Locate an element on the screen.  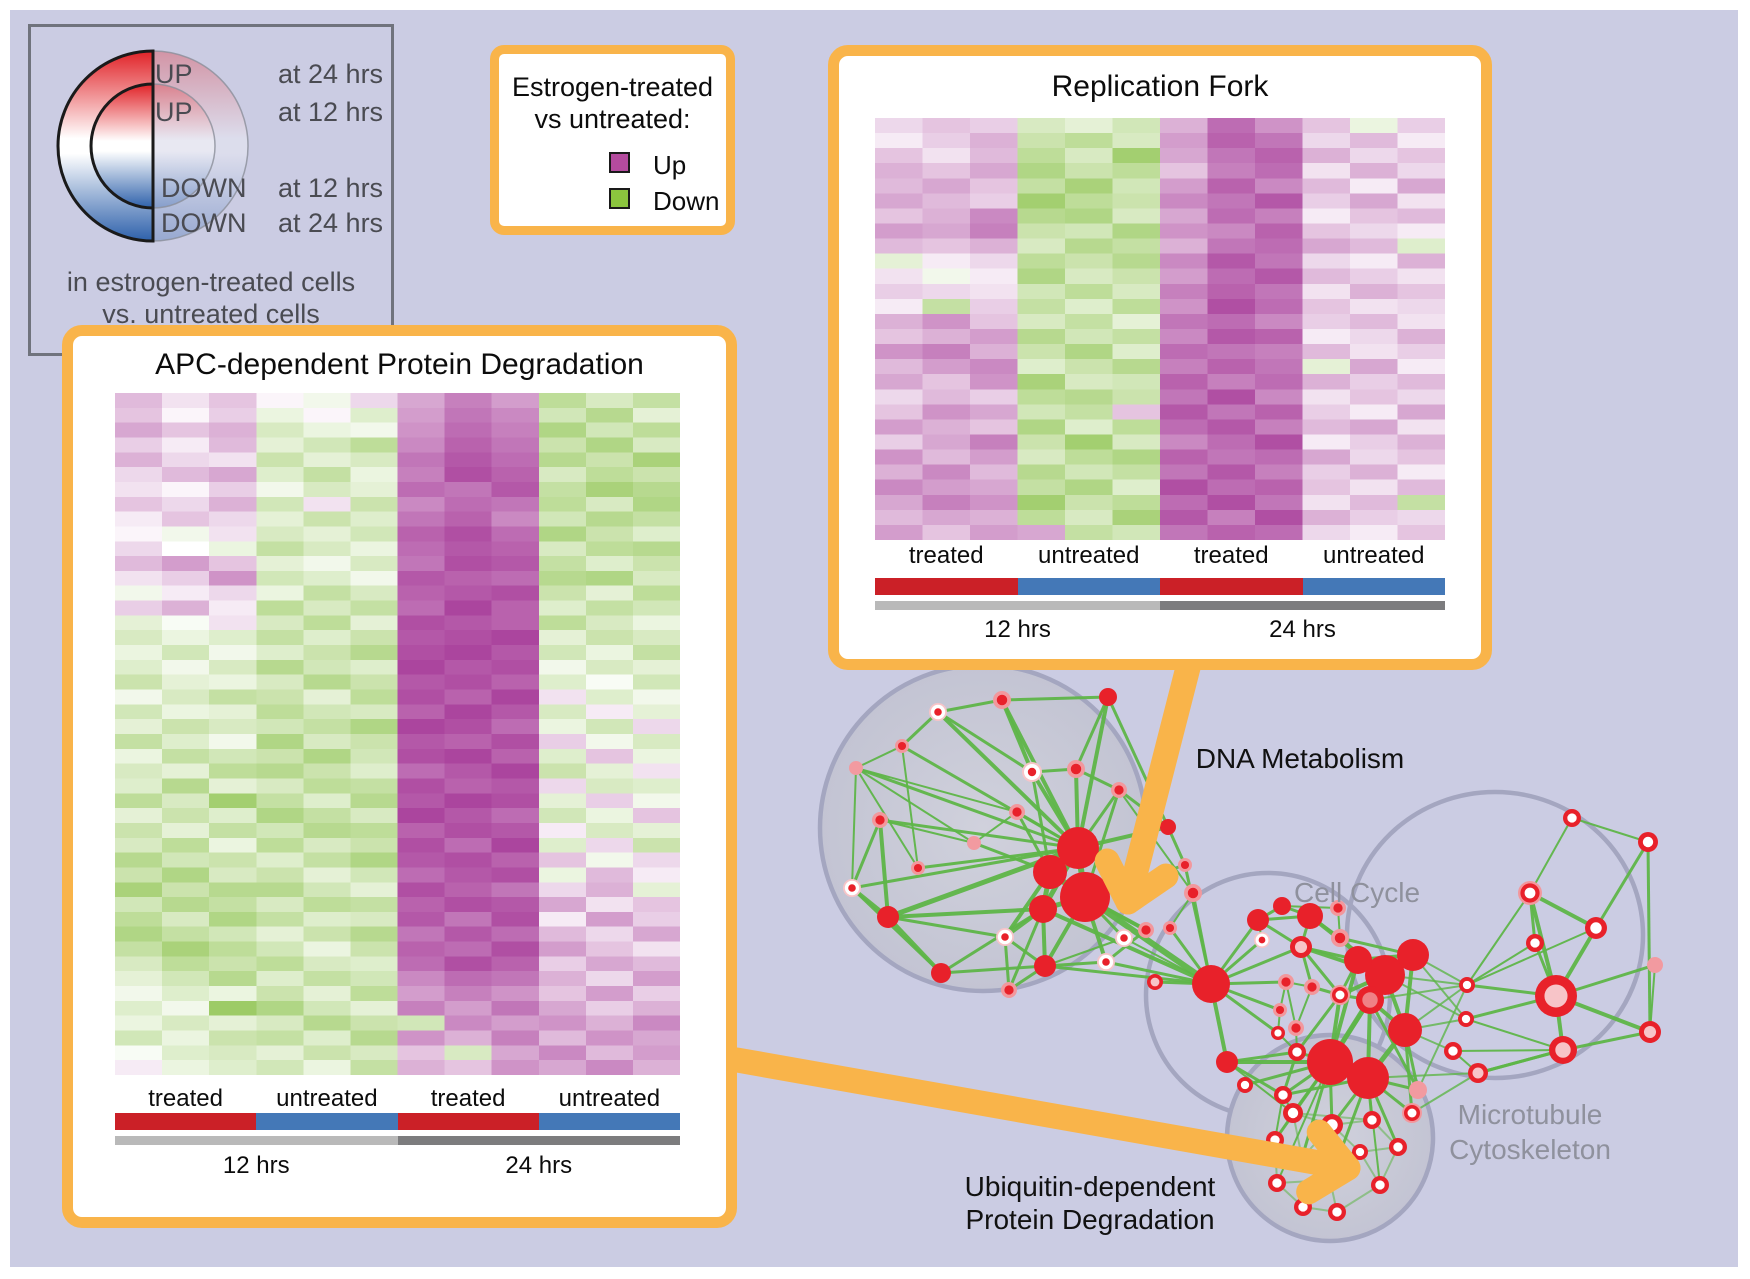
rf-time-bar is located at coordinates (1160, 605).